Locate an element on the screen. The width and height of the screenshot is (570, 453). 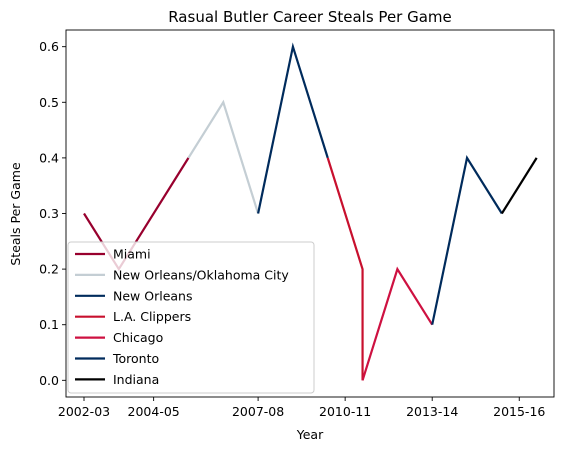
x-tick-label: 2010-11 is located at coordinates (345, 411).